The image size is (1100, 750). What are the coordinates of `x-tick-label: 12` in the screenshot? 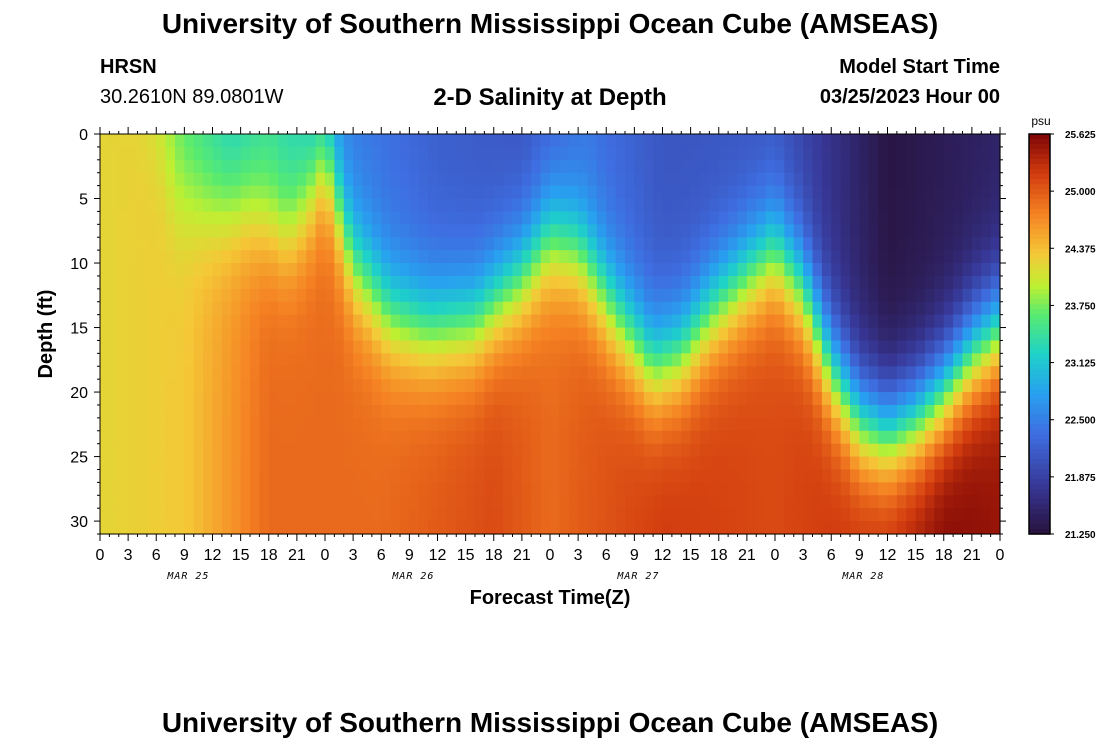 It's located at (663, 555).